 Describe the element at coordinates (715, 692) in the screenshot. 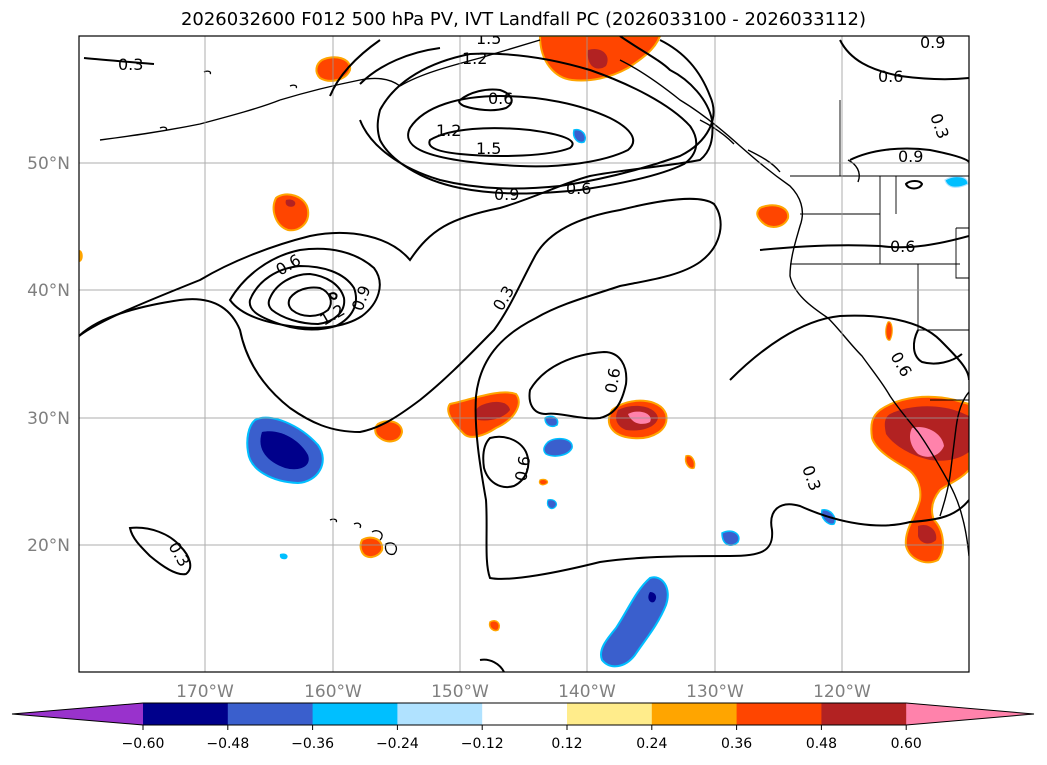

I see `lon-label: 130°W` at that location.